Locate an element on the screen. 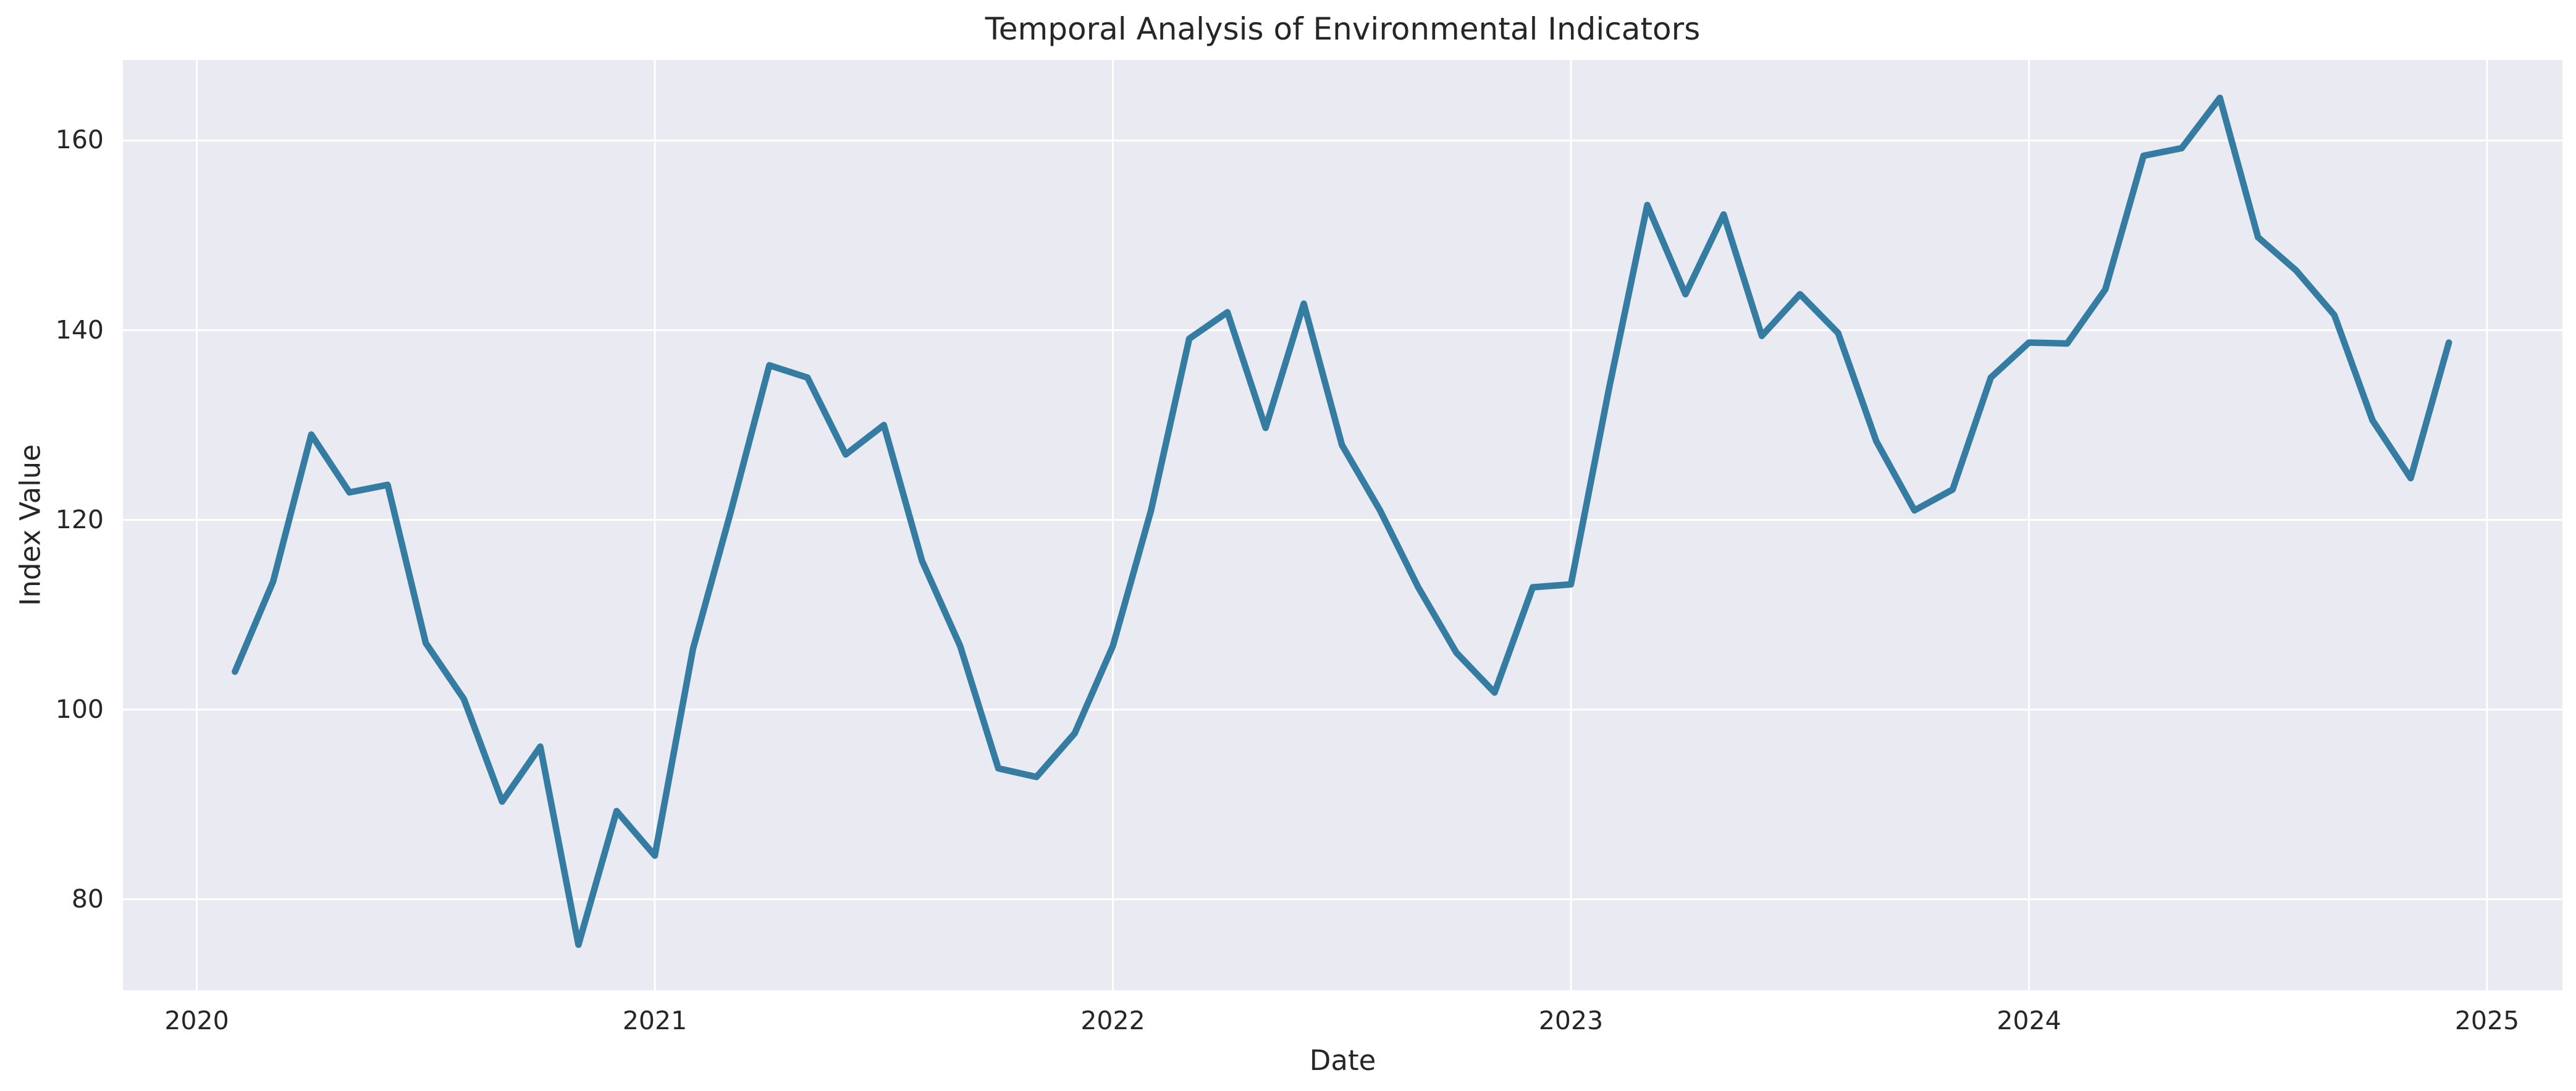 Image resolution: width=2576 pixels, height=1091 pixels. y-tick-label-100: 100 is located at coordinates (79, 709).